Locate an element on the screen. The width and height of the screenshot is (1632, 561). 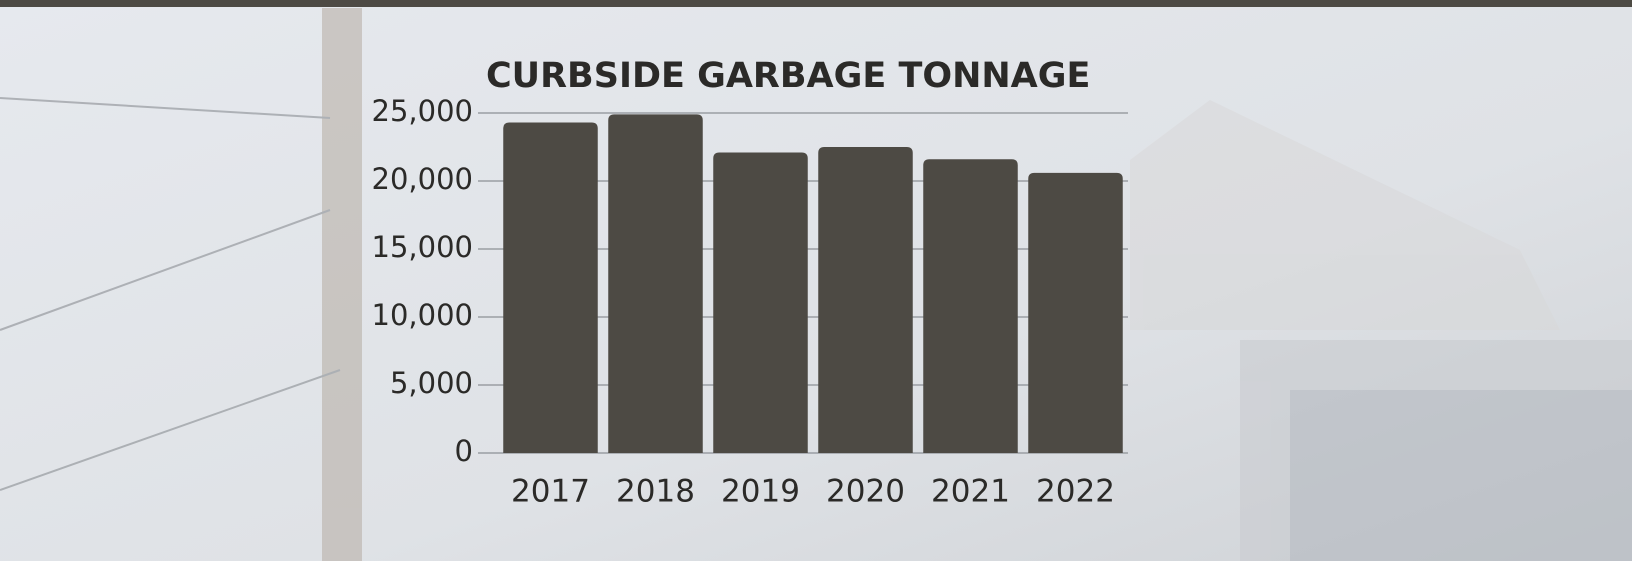
y-tick-label: 5,000 is located at coordinates (431, 383).